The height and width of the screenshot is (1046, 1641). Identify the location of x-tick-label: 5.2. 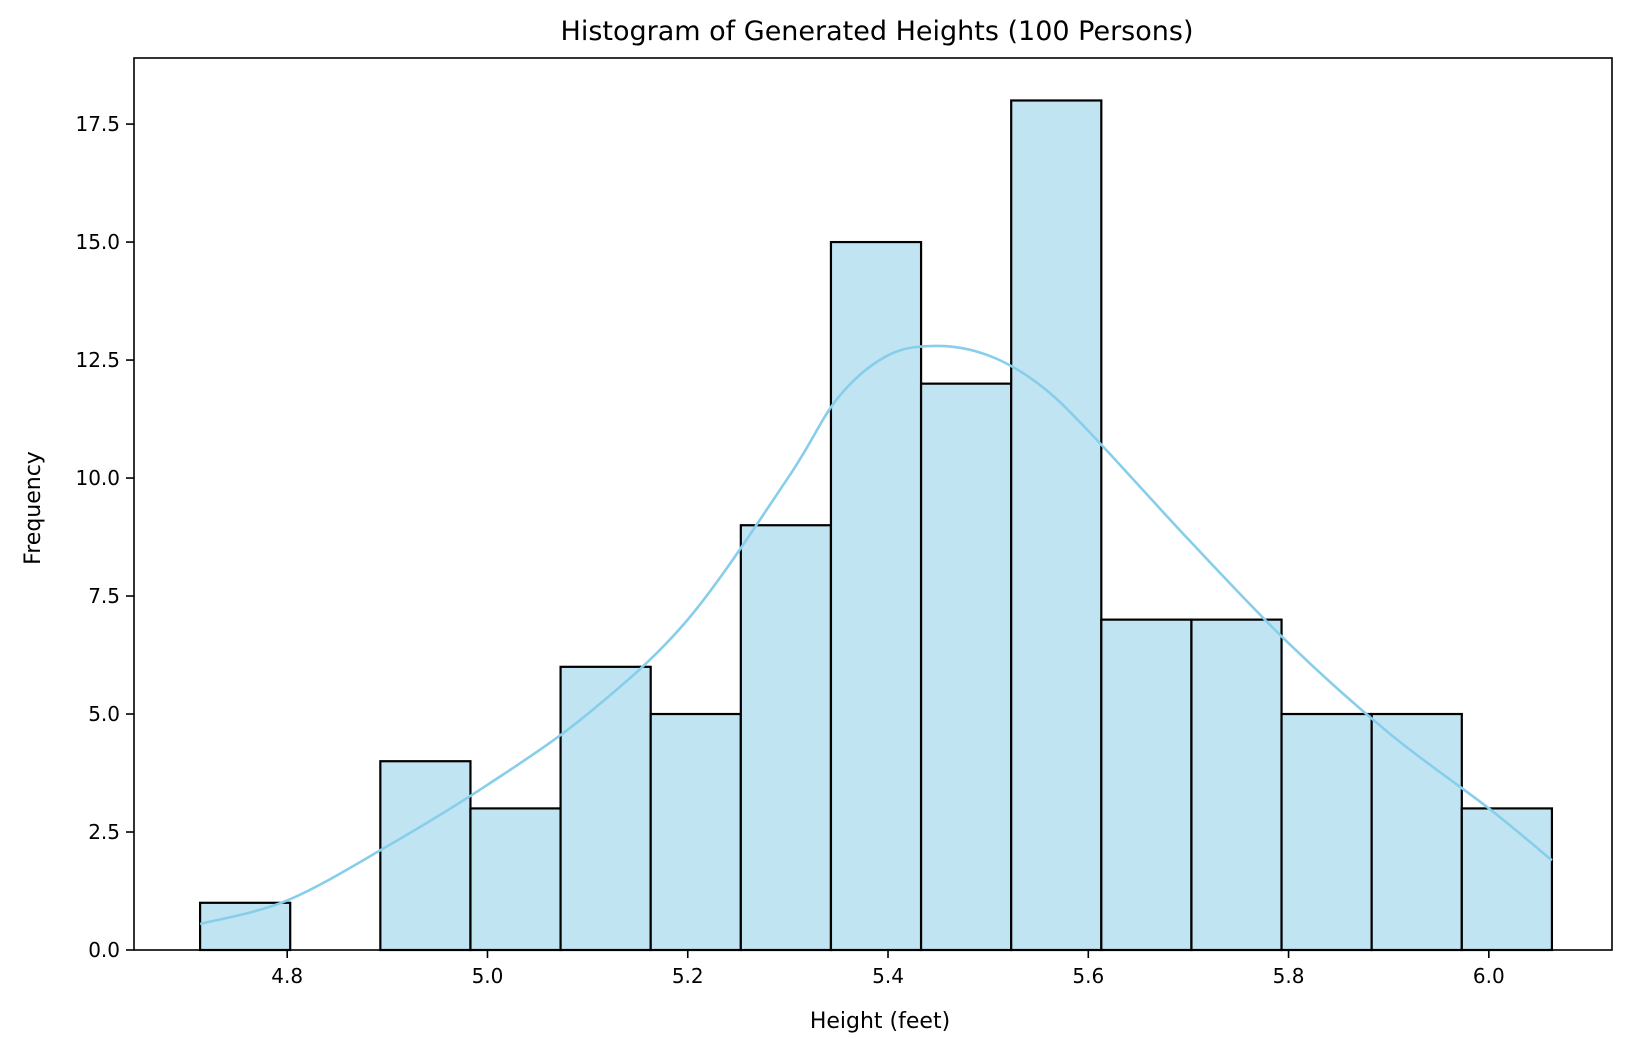
(688, 976).